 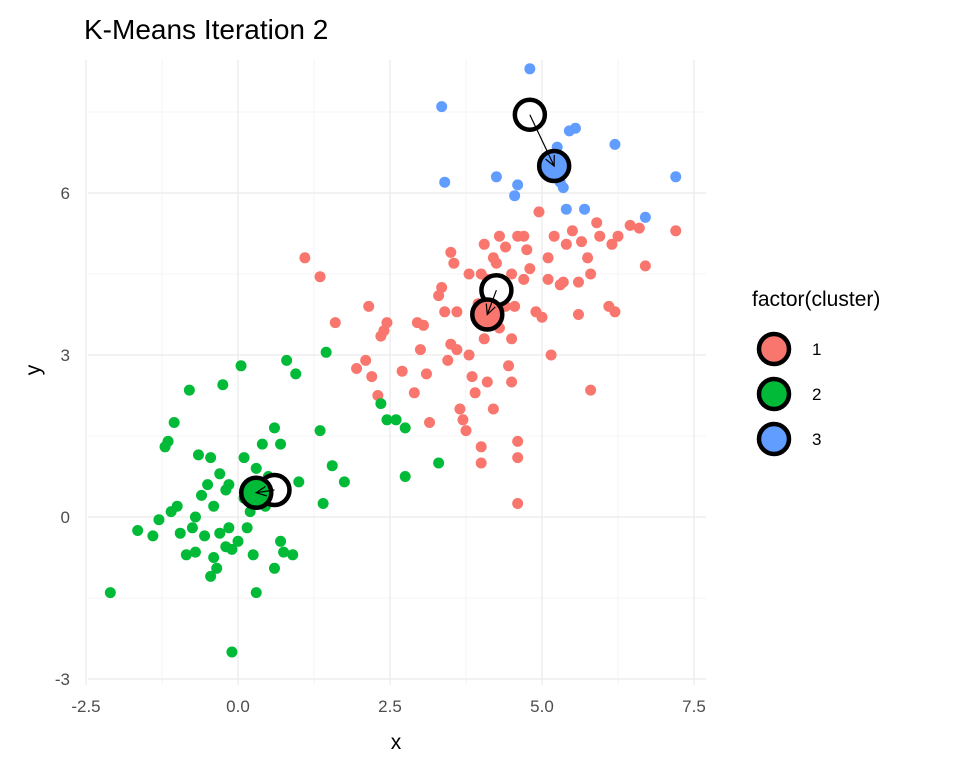 I want to click on x-axis-label: x, so click(x=396, y=742).